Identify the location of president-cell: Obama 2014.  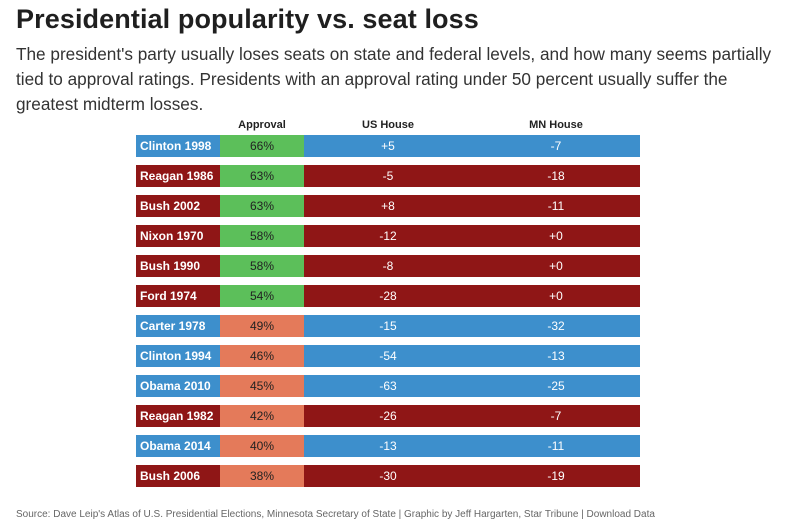
(178, 446).